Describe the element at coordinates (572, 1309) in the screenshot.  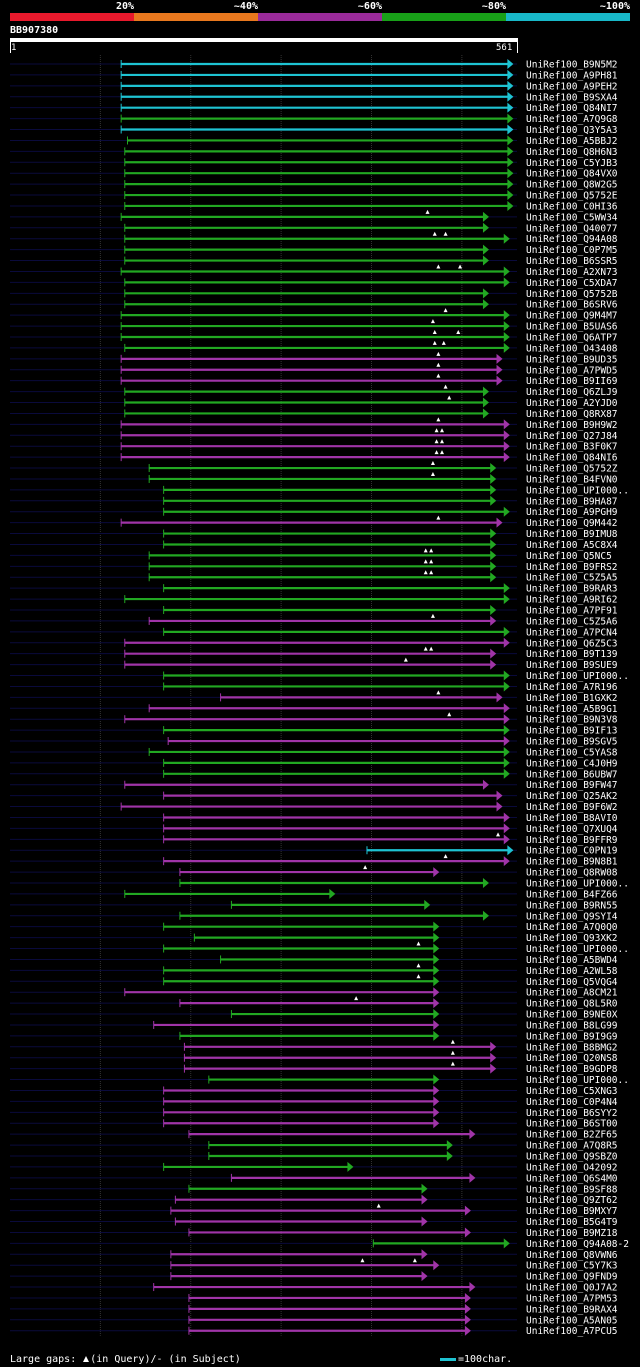
I see `hit-label: UniRef100_B9RAX4` at that location.